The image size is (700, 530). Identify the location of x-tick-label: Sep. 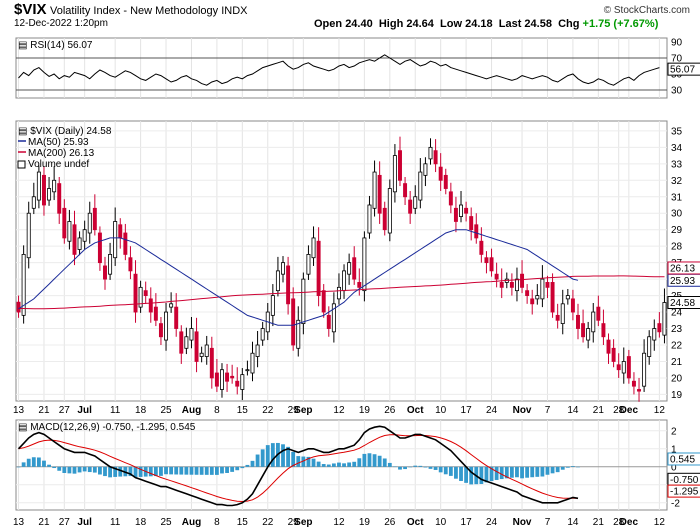
(303, 522).